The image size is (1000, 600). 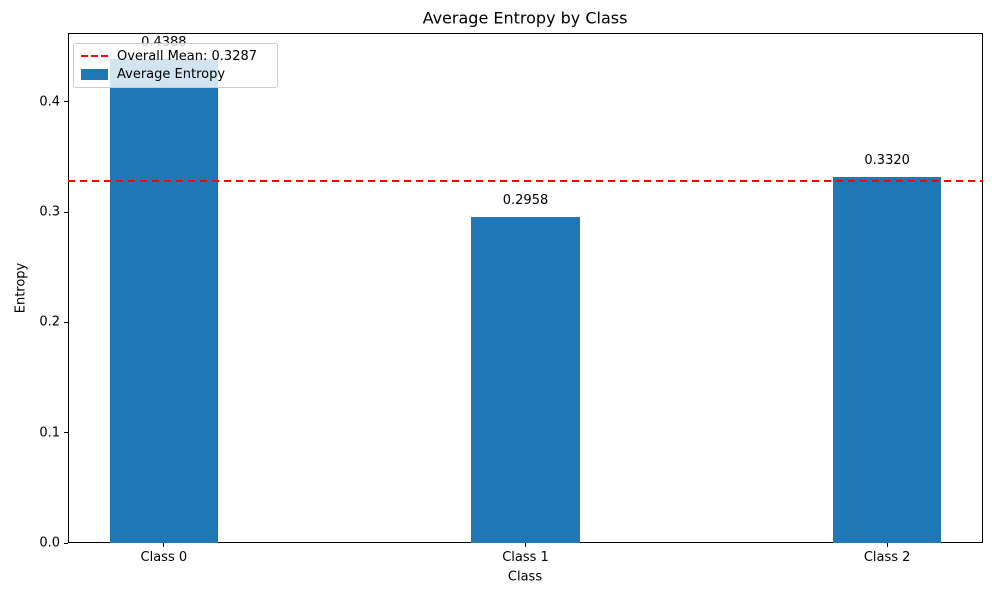 I want to click on chart-title: Average Entropy by Class, so click(x=525, y=18).